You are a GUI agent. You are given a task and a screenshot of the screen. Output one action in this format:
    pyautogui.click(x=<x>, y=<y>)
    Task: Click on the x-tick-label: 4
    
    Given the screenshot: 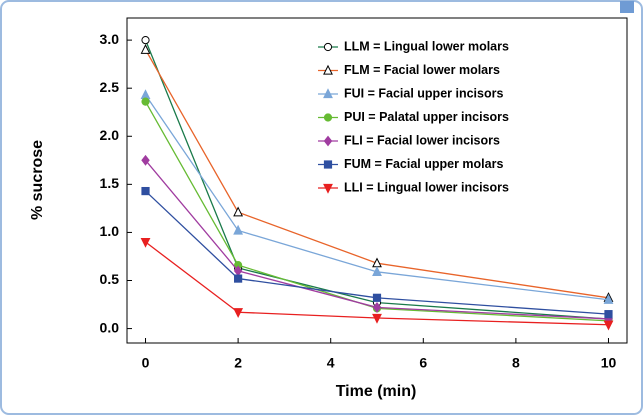 What is the action you would take?
    pyautogui.click(x=331, y=363)
    